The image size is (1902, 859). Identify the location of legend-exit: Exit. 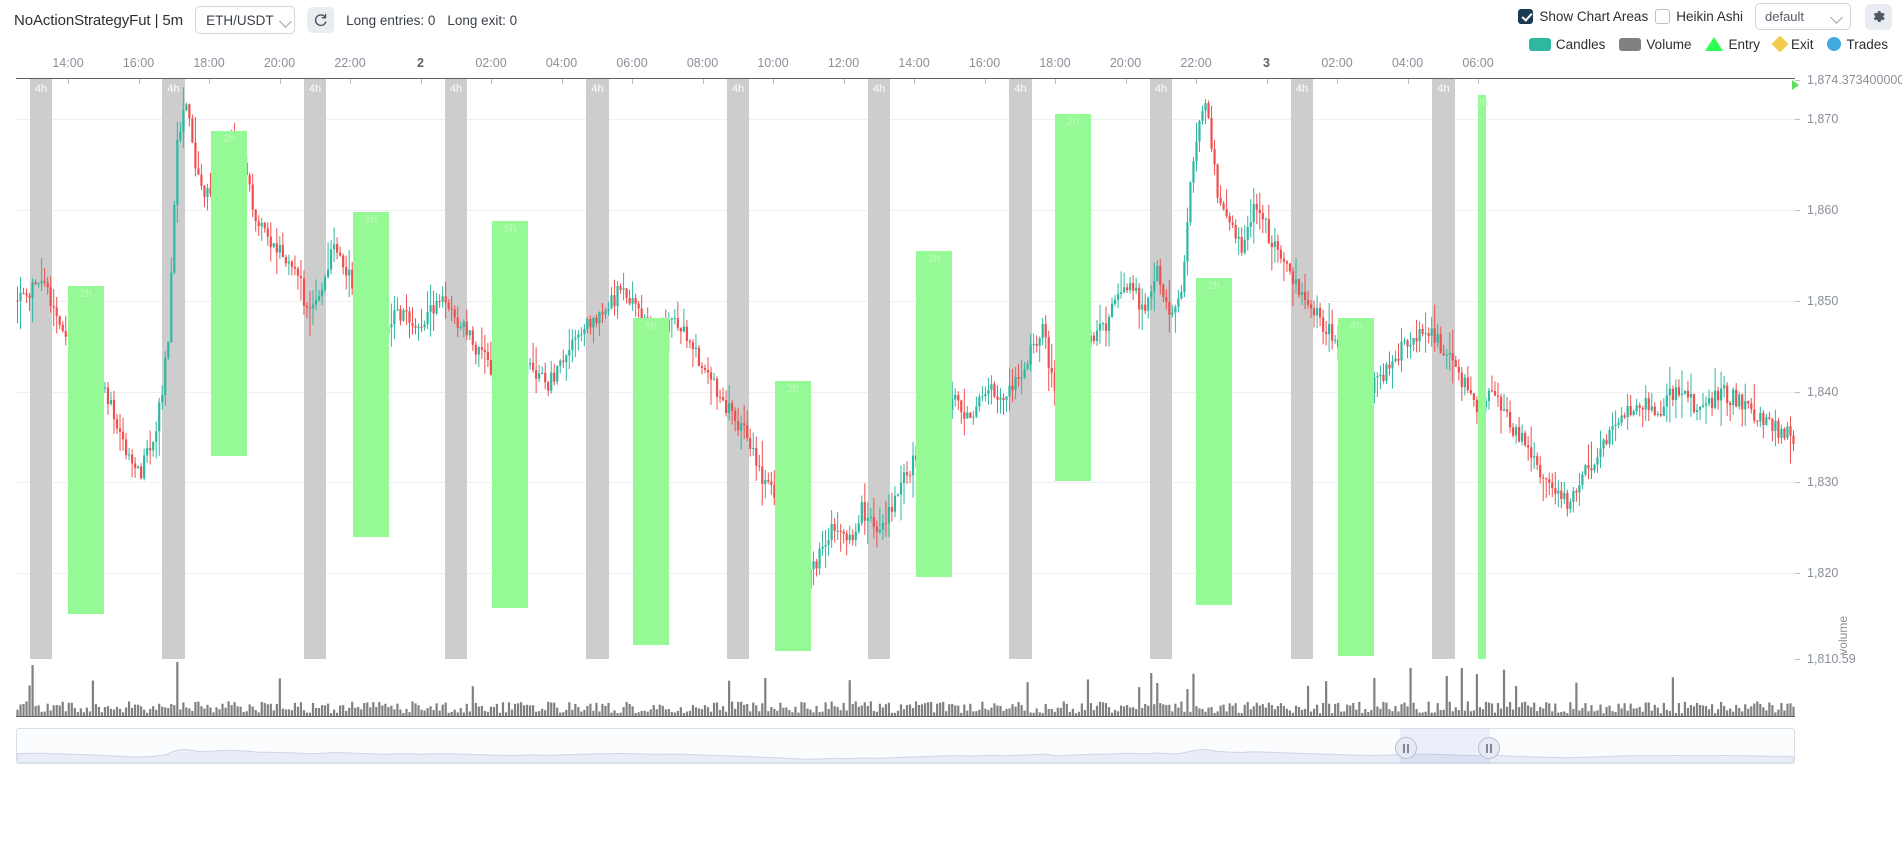
(1792, 44).